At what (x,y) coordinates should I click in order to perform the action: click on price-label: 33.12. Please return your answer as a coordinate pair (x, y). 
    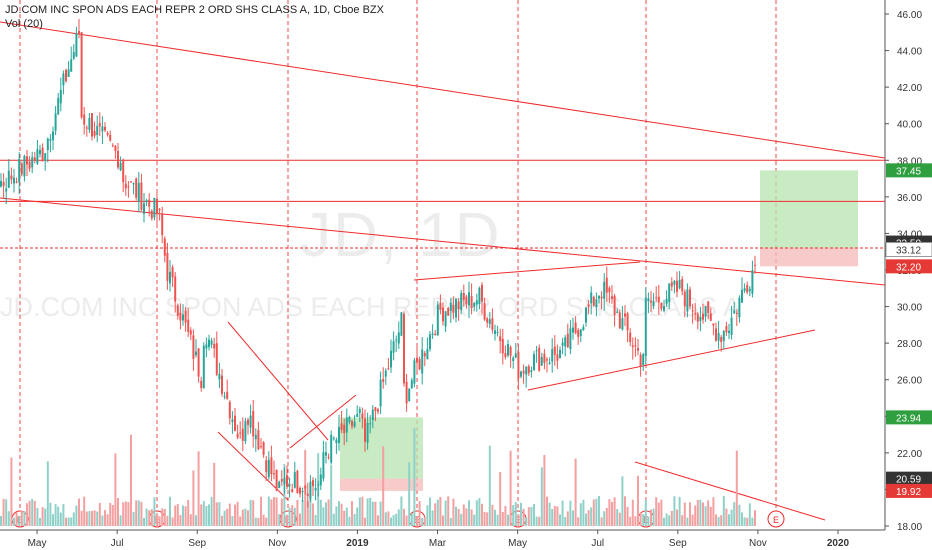
    Looking at the image, I should click on (908, 251).